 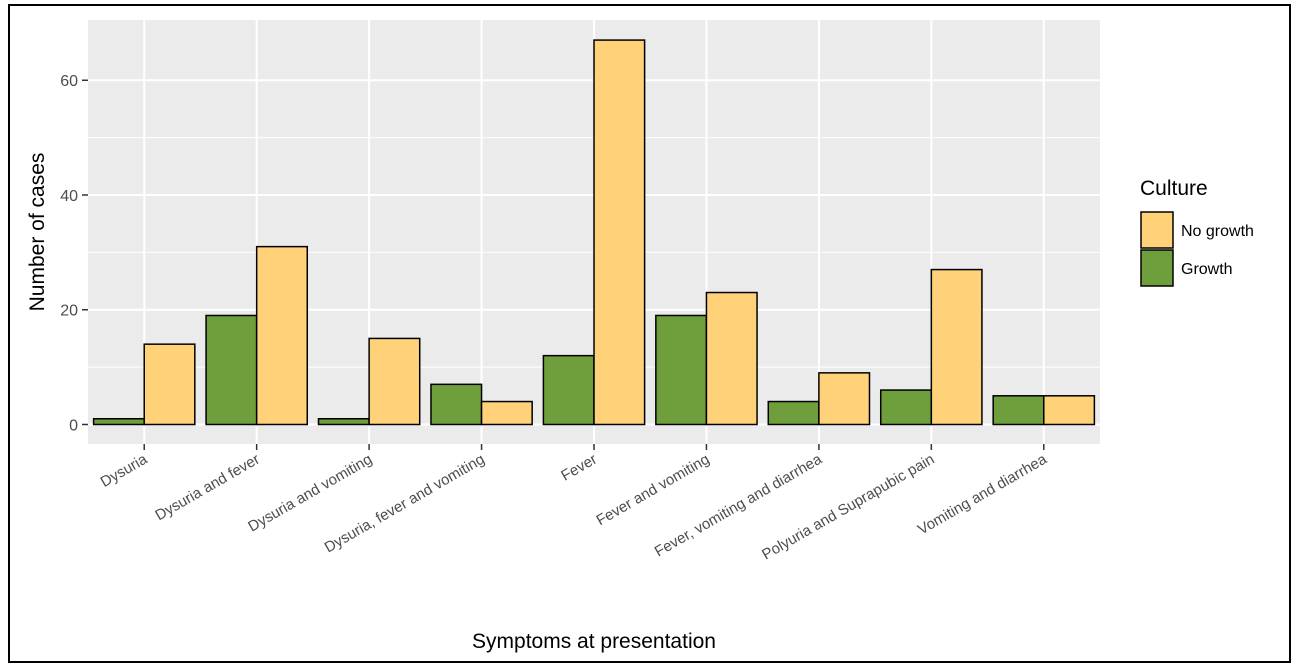 I want to click on legend-key-growth, so click(x=1157, y=268).